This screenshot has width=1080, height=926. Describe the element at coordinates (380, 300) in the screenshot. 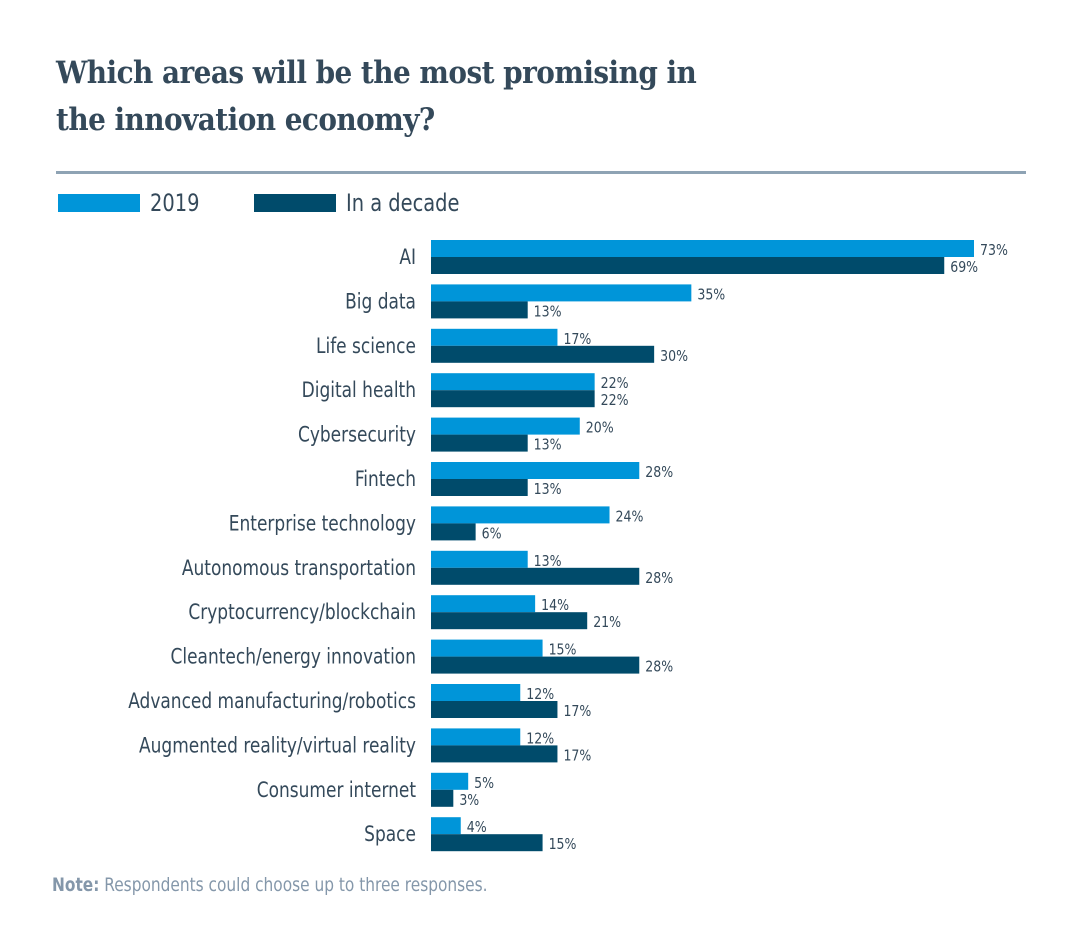

I see `category-label: Big data` at that location.